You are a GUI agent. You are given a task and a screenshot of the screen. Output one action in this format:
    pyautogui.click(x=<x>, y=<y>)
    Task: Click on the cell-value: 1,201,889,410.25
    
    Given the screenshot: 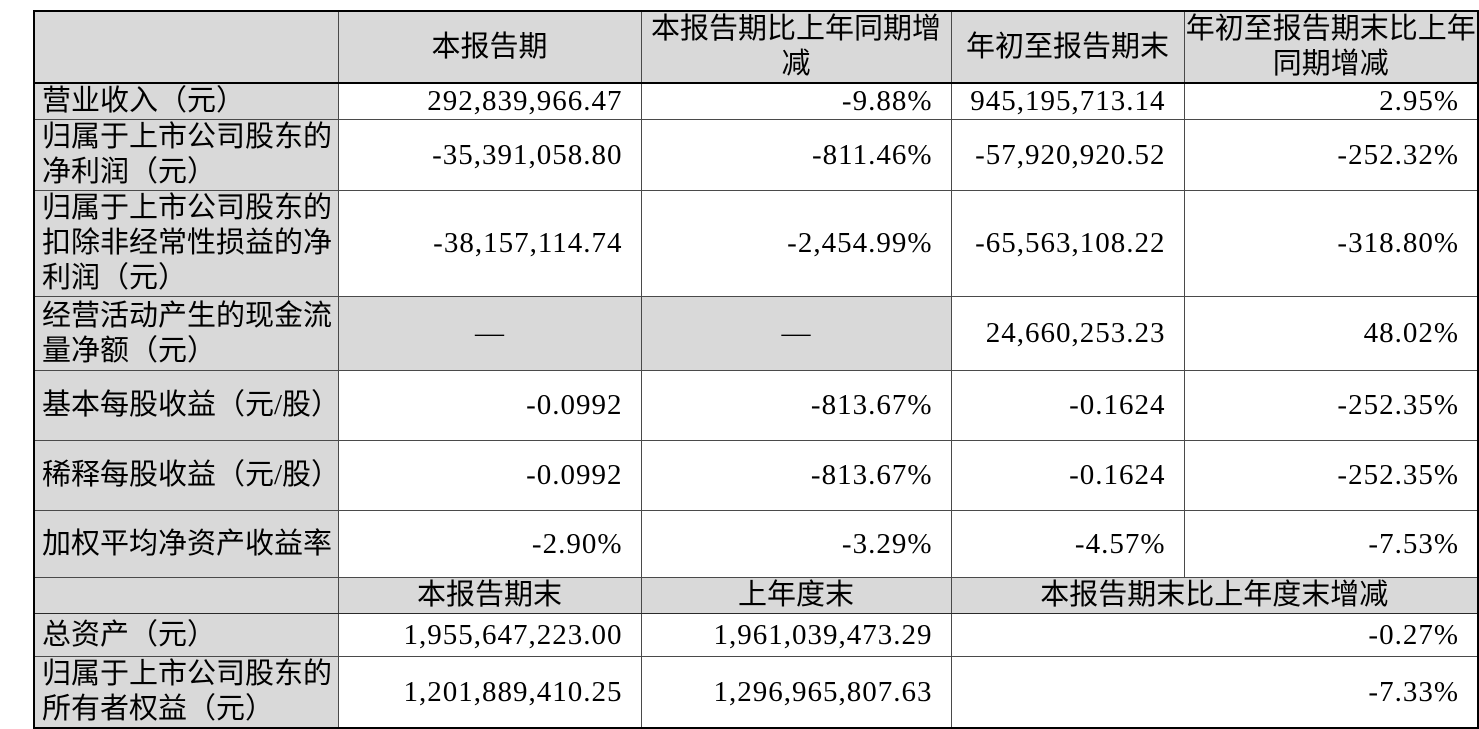 What is the action you would take?
    pyautogui.click(x=489, y=692)
    